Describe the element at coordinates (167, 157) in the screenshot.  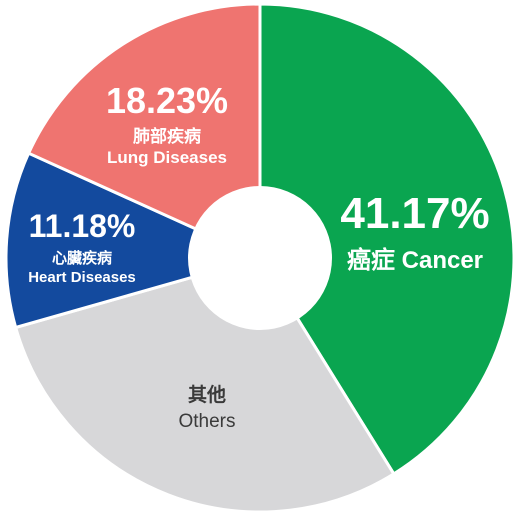
I see `slice-label-lung-en: Lung Diseases` at that location.